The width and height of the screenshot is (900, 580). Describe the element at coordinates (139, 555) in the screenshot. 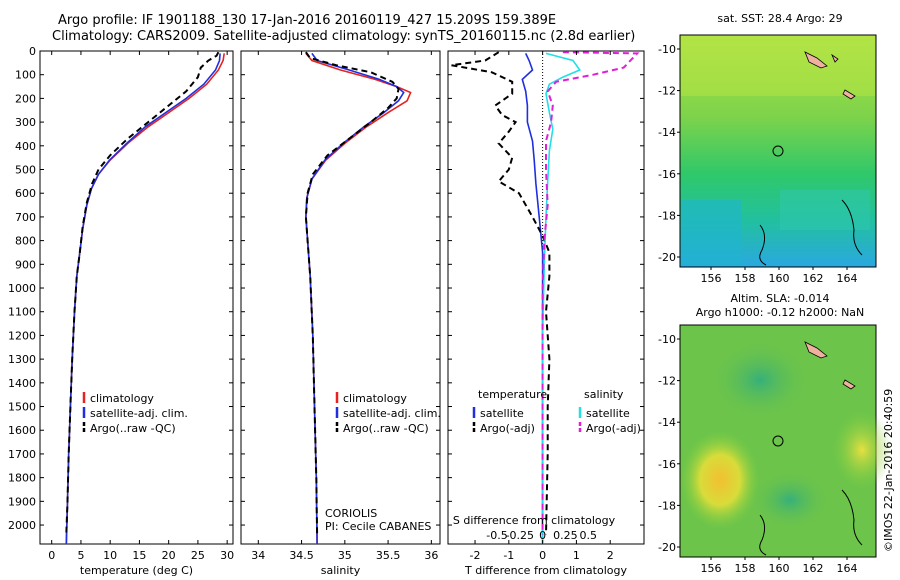

I see `x-tick-label: 15` at that location.